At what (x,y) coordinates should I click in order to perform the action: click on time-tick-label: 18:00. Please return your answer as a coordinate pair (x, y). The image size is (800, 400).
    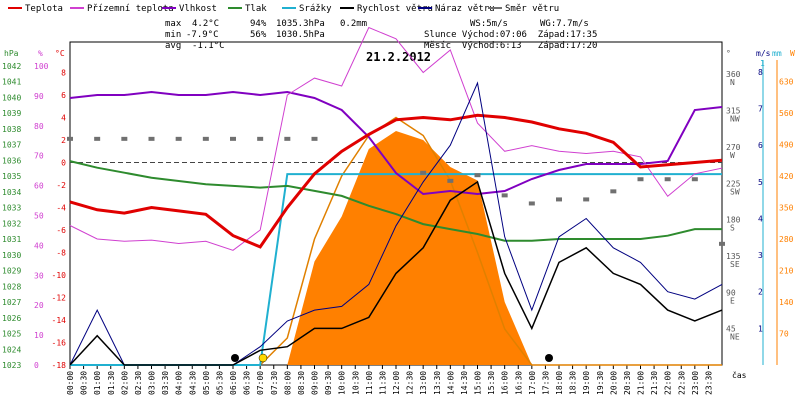
    Looking at the image, I should click on (559, 383).